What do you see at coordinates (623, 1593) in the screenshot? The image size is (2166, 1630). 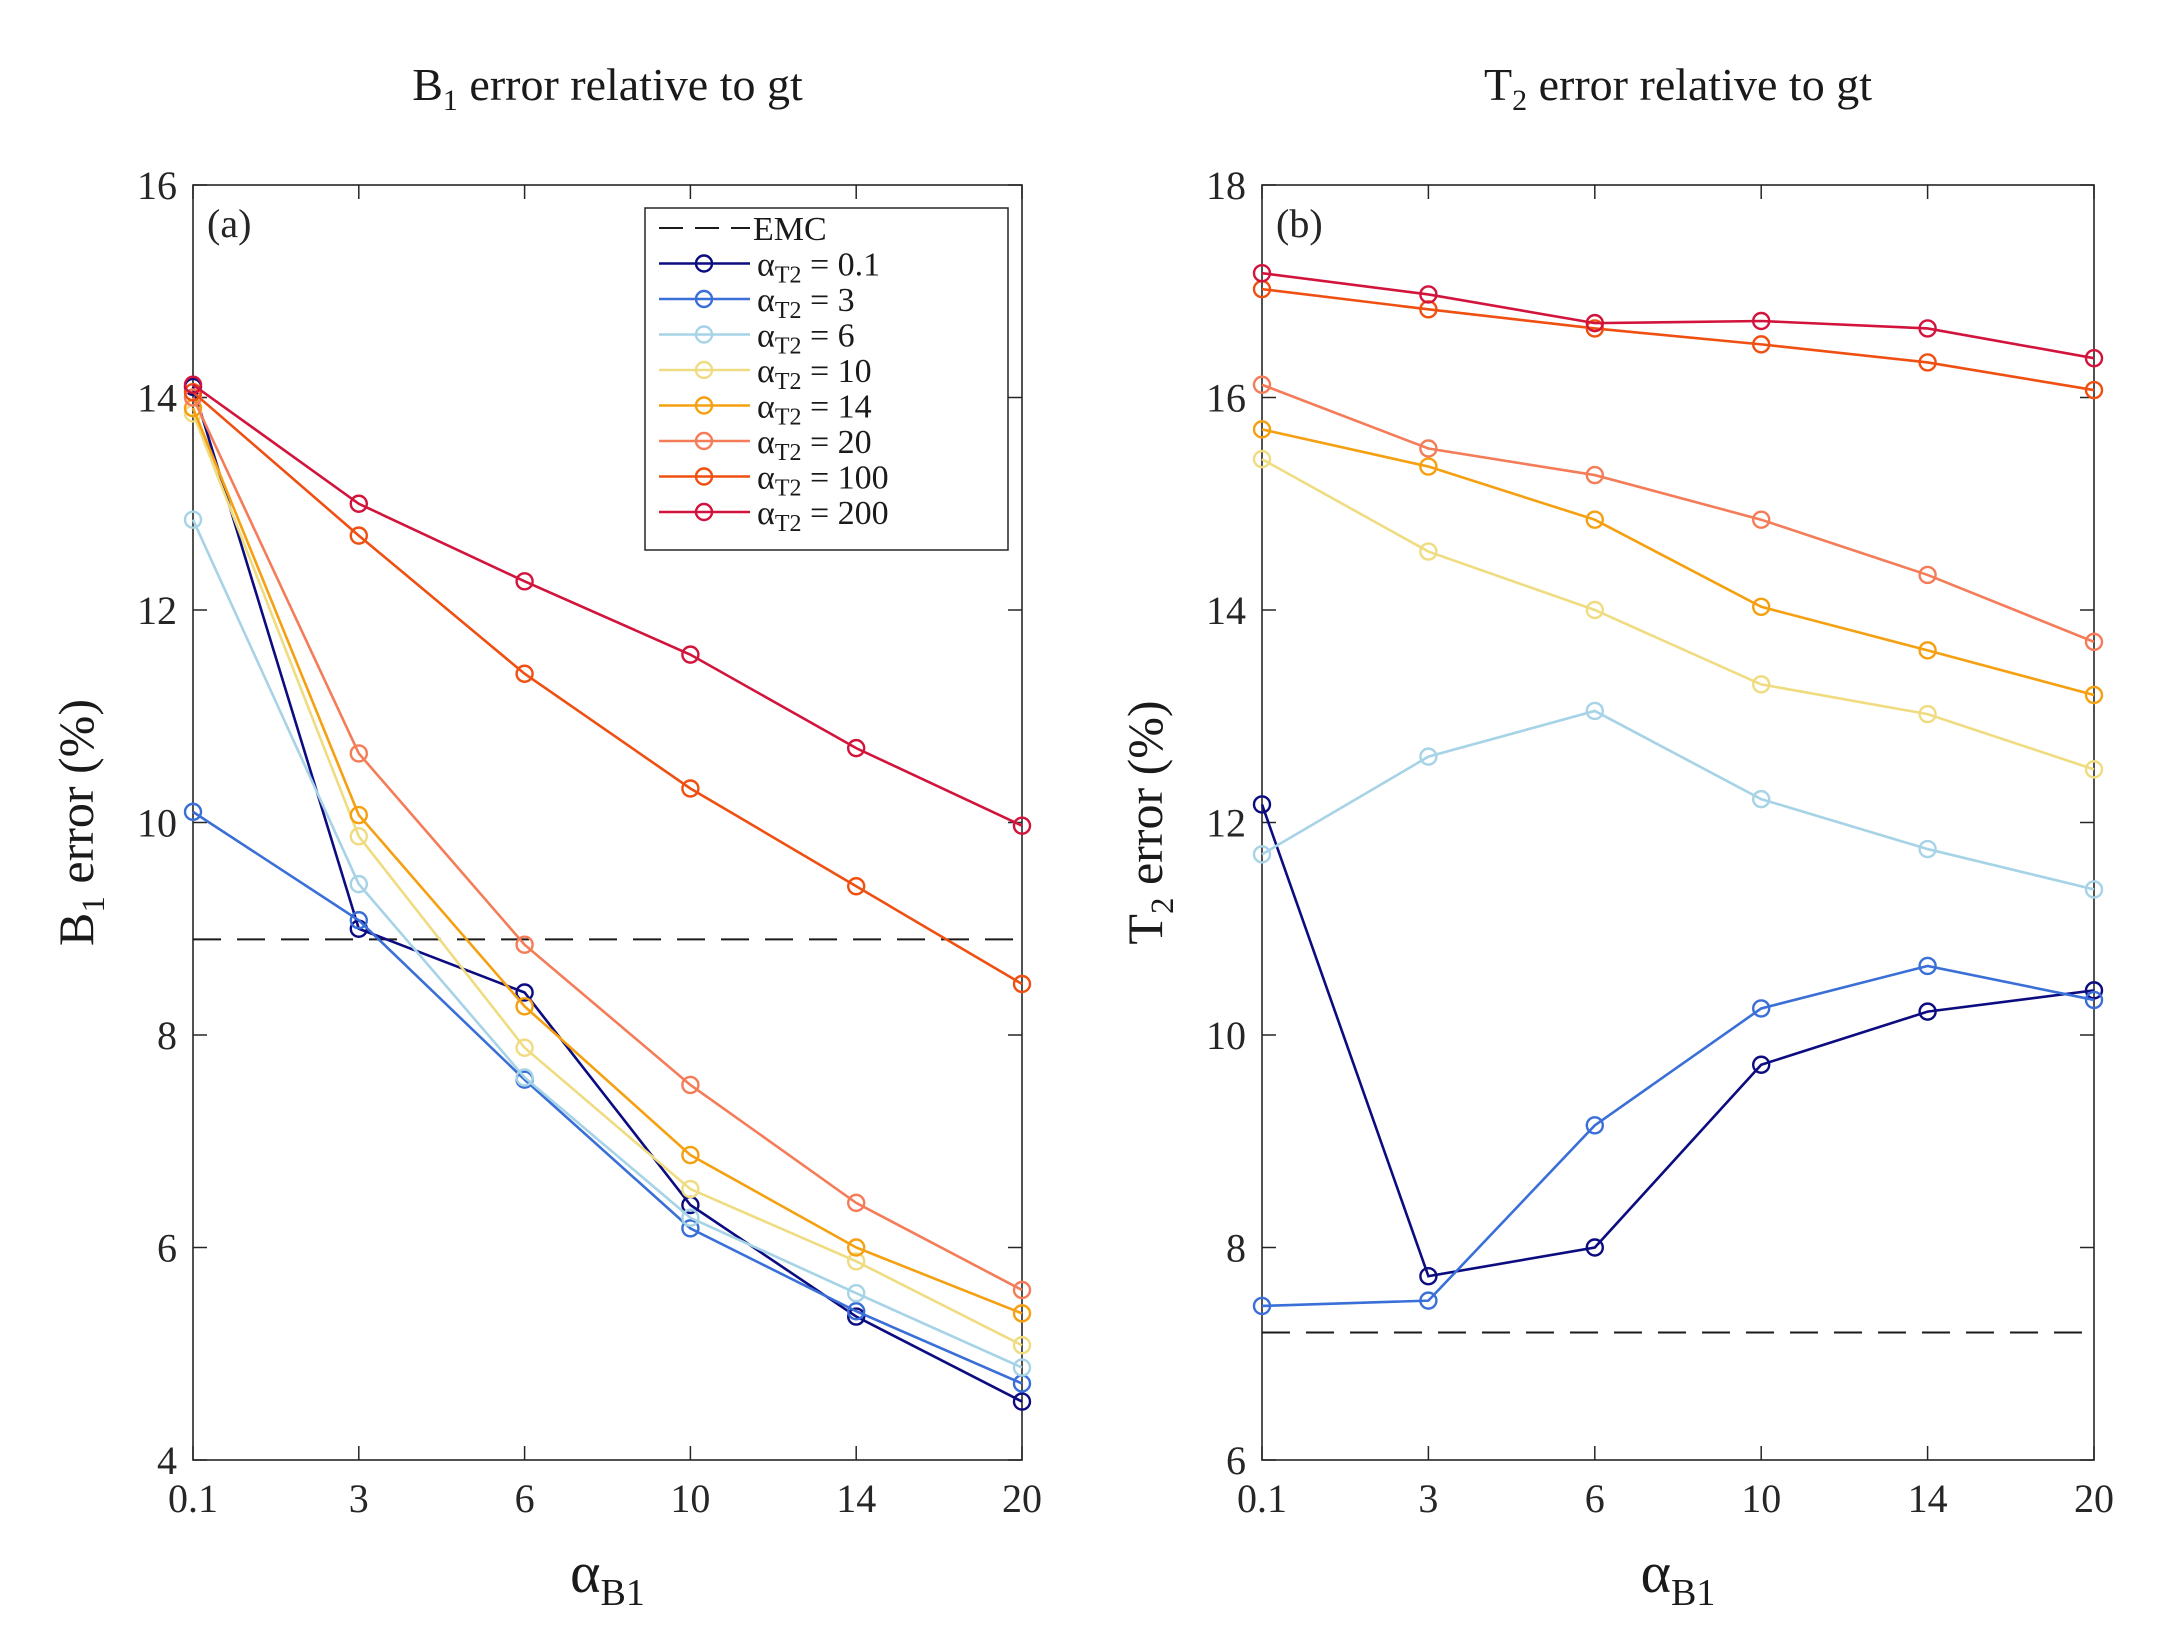 I see `text-part: B1` at bounding box center [623, 1593].